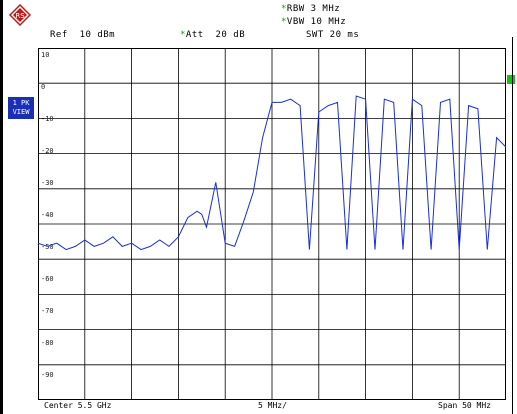 This screenshot has width=517, height=414. I want to click on sweep-time-readout: SWT 20 ms, so click(333, 35).